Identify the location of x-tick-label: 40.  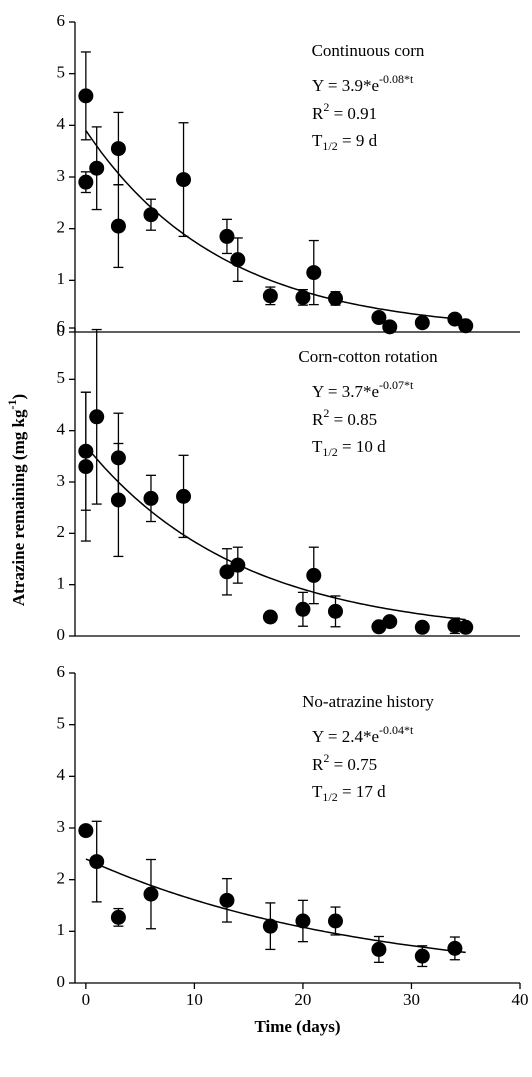
(520, 999).